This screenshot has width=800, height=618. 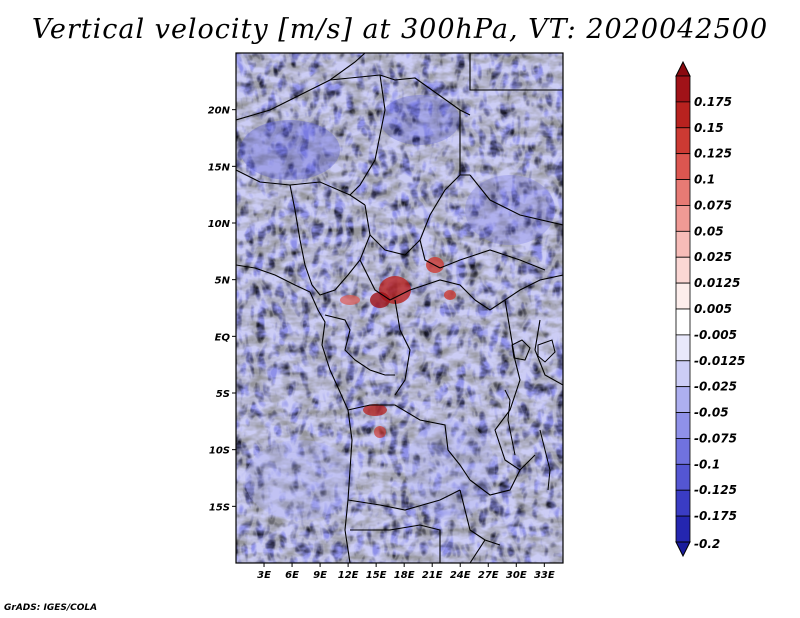 What do you see at coordinates (709, 128) in the screenshot?
I see `colorbar-label: 0.15` at bounding box center [709, 128].